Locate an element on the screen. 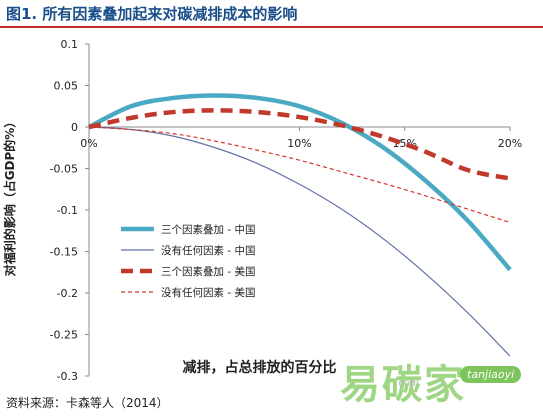 The image size is (543, 417). watermark-logo-text: 易碳家 is located at coordinates (403, 385).